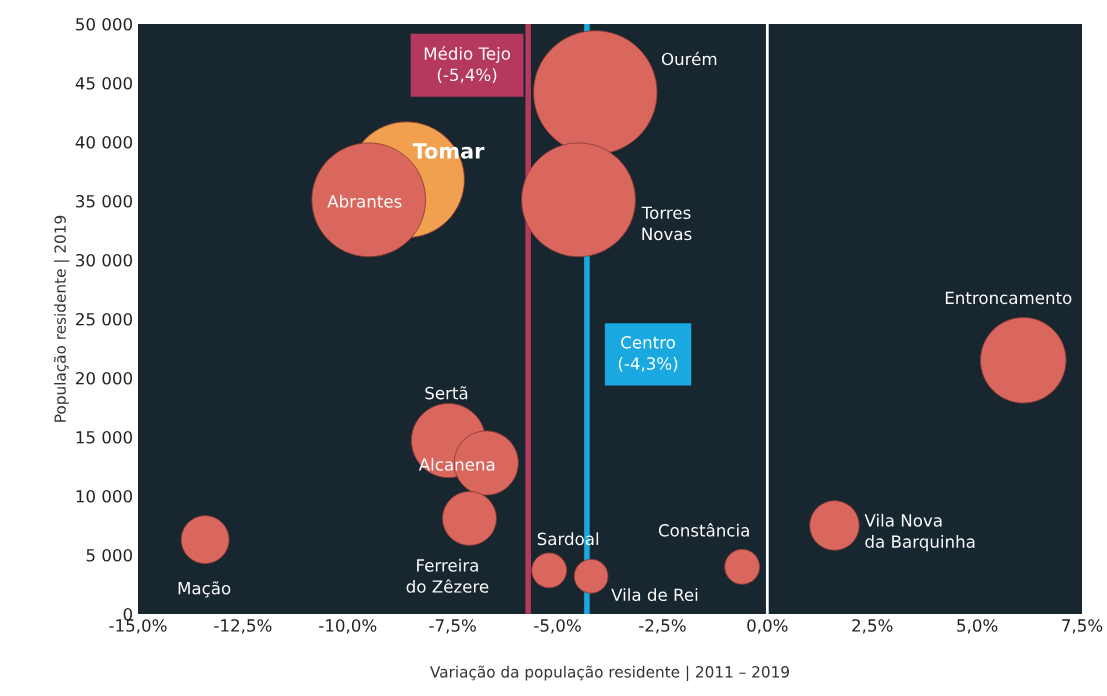  I want to click on series-label: Mação, so click(204, 589).